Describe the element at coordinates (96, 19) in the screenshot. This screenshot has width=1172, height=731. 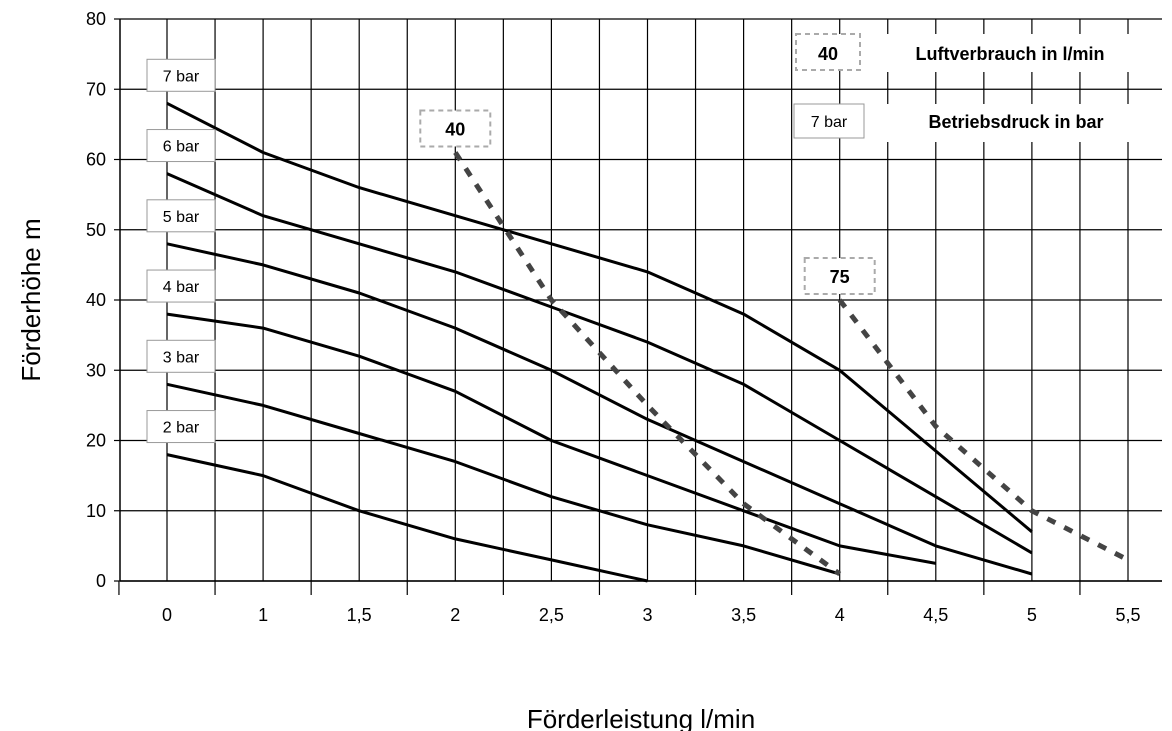
I see `y-tick-label: 80` at that location.